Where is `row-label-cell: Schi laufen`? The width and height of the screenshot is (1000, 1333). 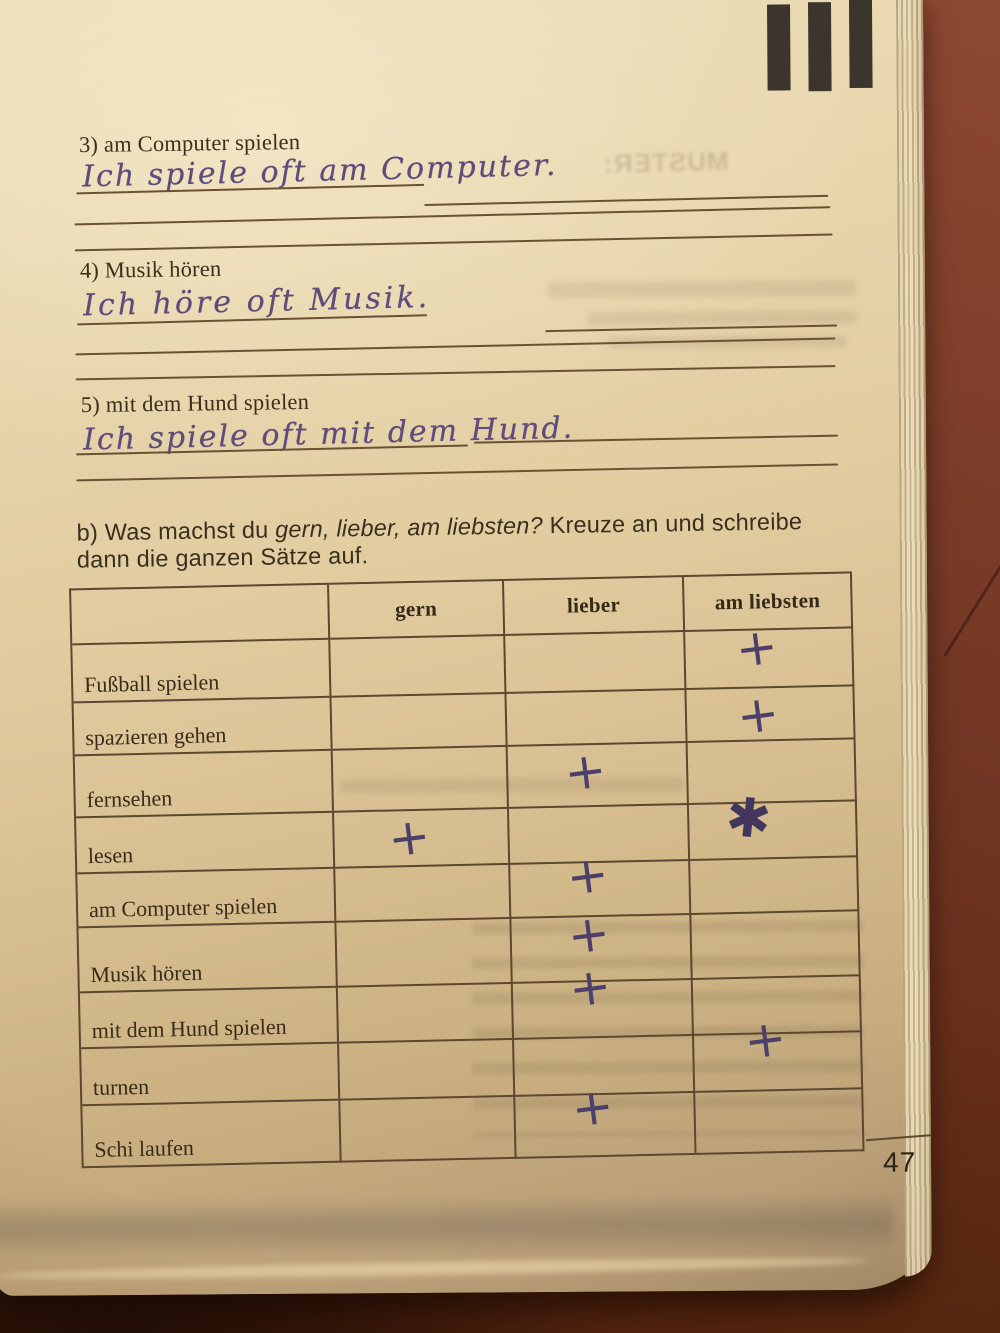 row-label-cell: Schi laufen is located at coordinates (212, 1134).